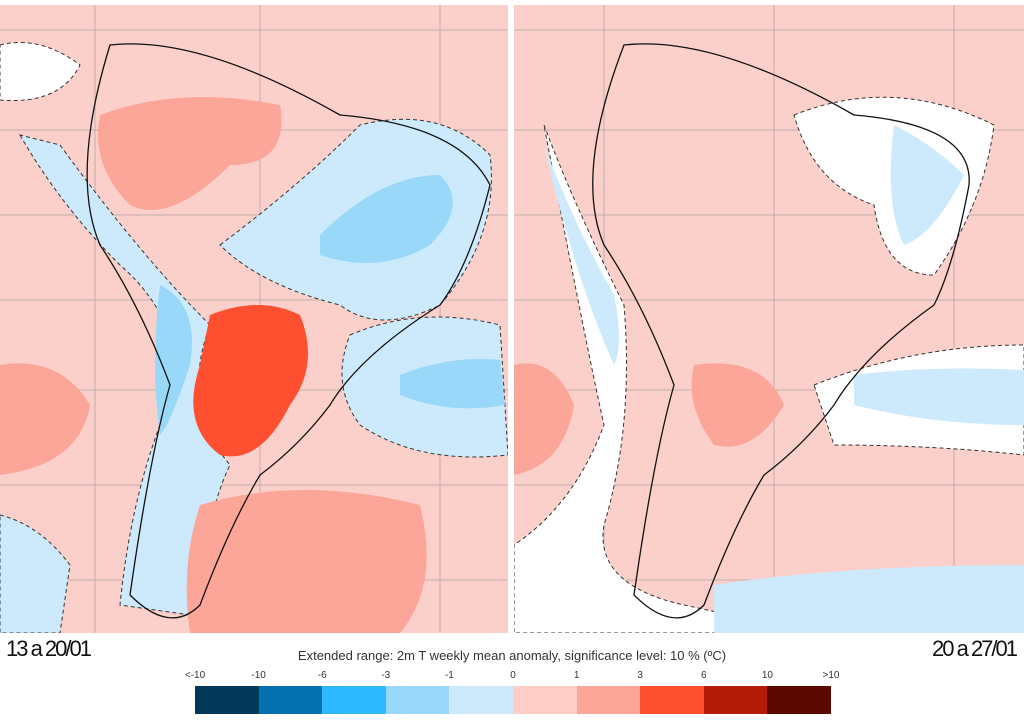  What do you see at coordinates (975, 648) in the screenshot?
I see `week2-date-label: 20 a 27/01` at bounding box center [975, 648].